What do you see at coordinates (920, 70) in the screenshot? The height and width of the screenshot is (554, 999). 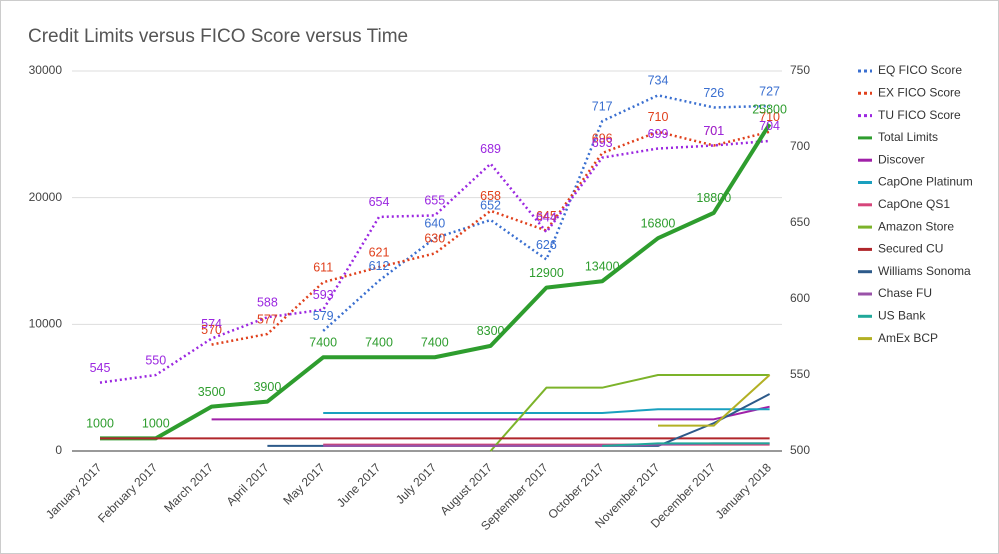 I see `legend-label: EQ FICO Score` at bounding box center [920, 70].